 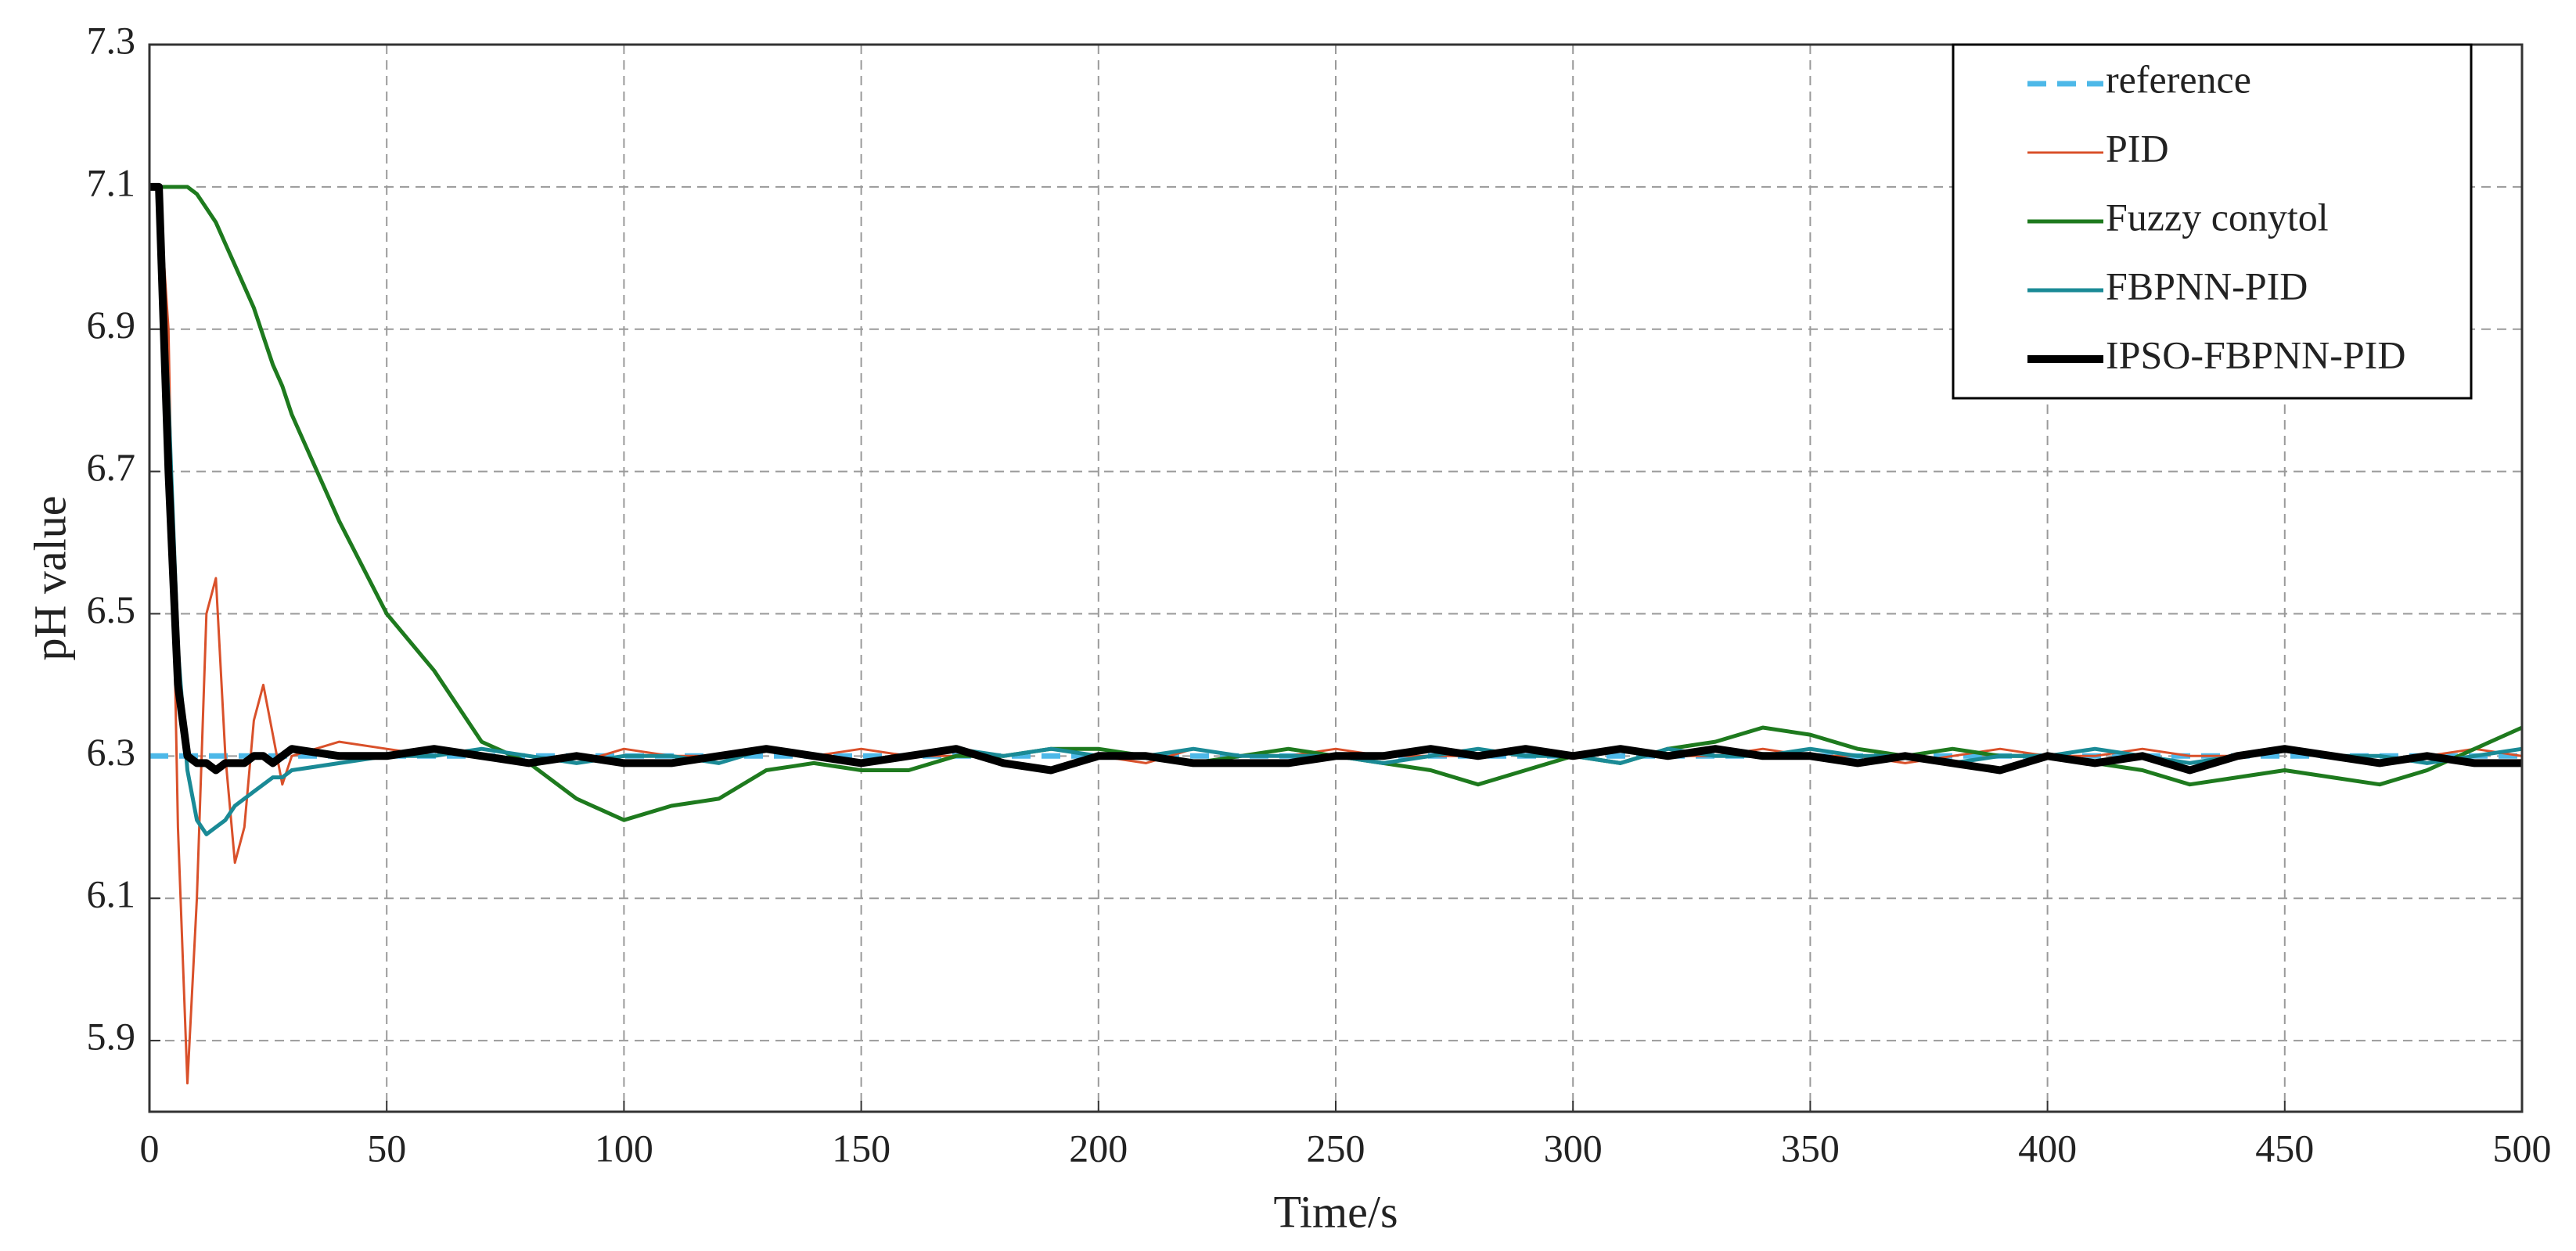 What do you see at coordinates (112, 325) in the screenshot?
I see `y-tick-label: 6.9` at bounding box center [112, 325].